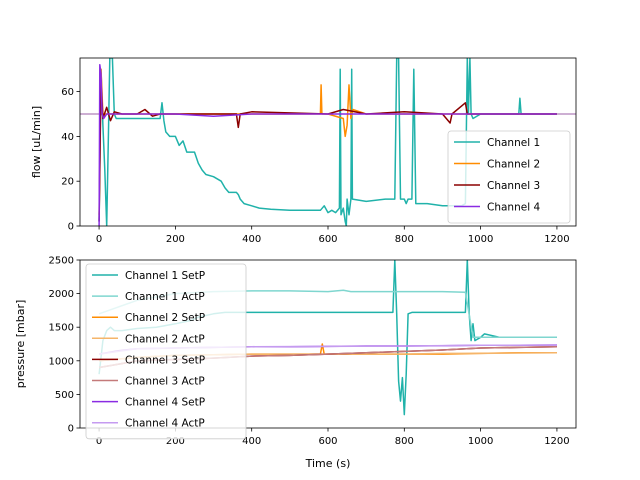 The image size is (640, 480). What do you see at coordinates (64, 345) in the screenshot?
I see `pressure-y-ticks: 0 500 1000 1500 2000 2500` at bounding box center [64, 345].